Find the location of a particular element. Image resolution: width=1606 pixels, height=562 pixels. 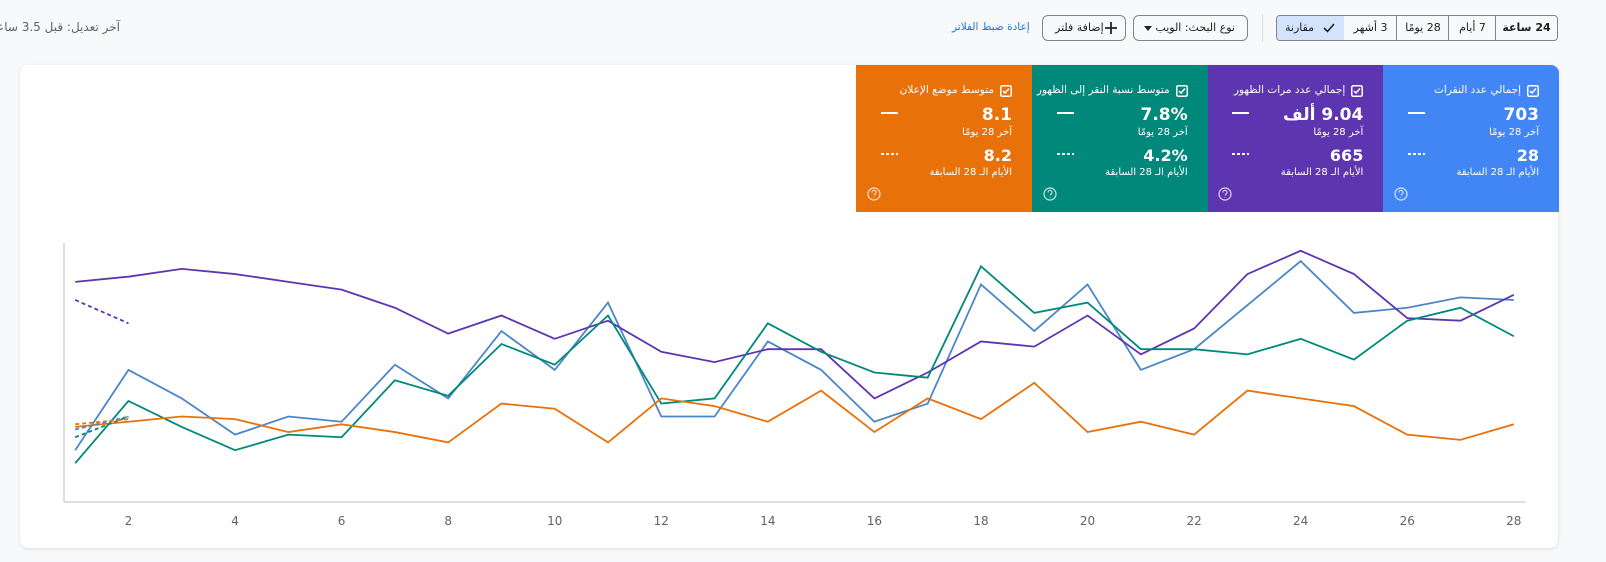

dropdown-arrow is located at coordinates (1148, 28).